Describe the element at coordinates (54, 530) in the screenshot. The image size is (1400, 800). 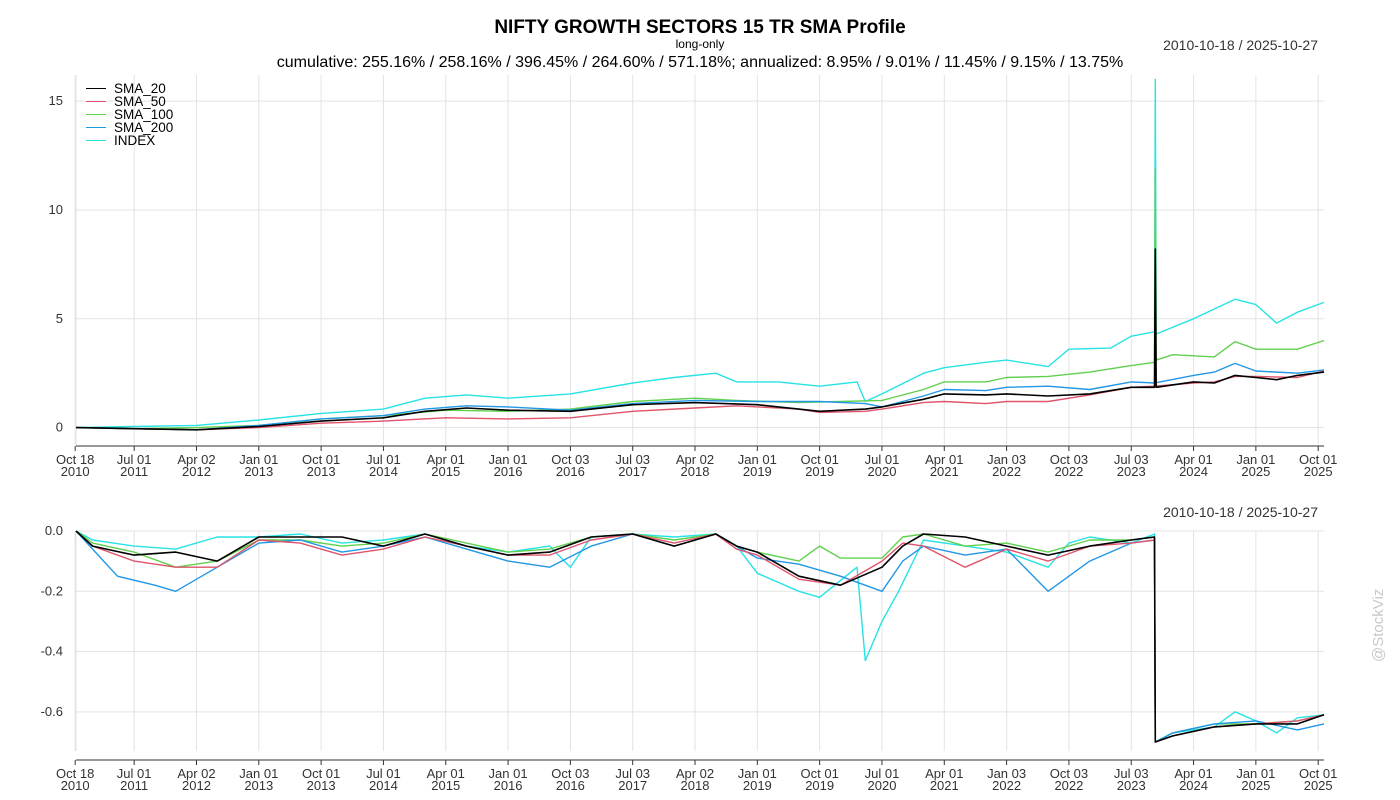
I see `y-tick-label: 0.0` at that location.